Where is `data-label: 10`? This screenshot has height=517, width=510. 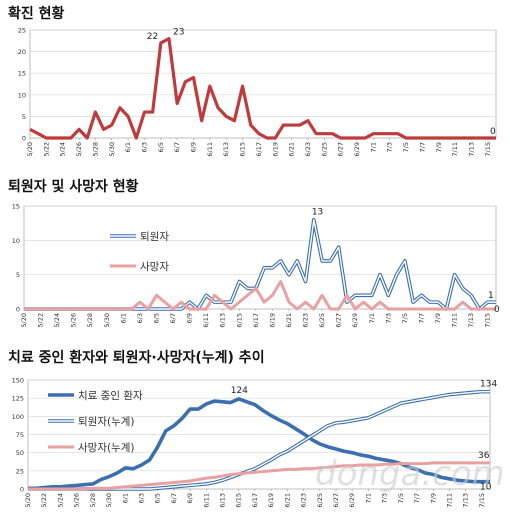
data-label: 10 is located at coordinates (486, 488).